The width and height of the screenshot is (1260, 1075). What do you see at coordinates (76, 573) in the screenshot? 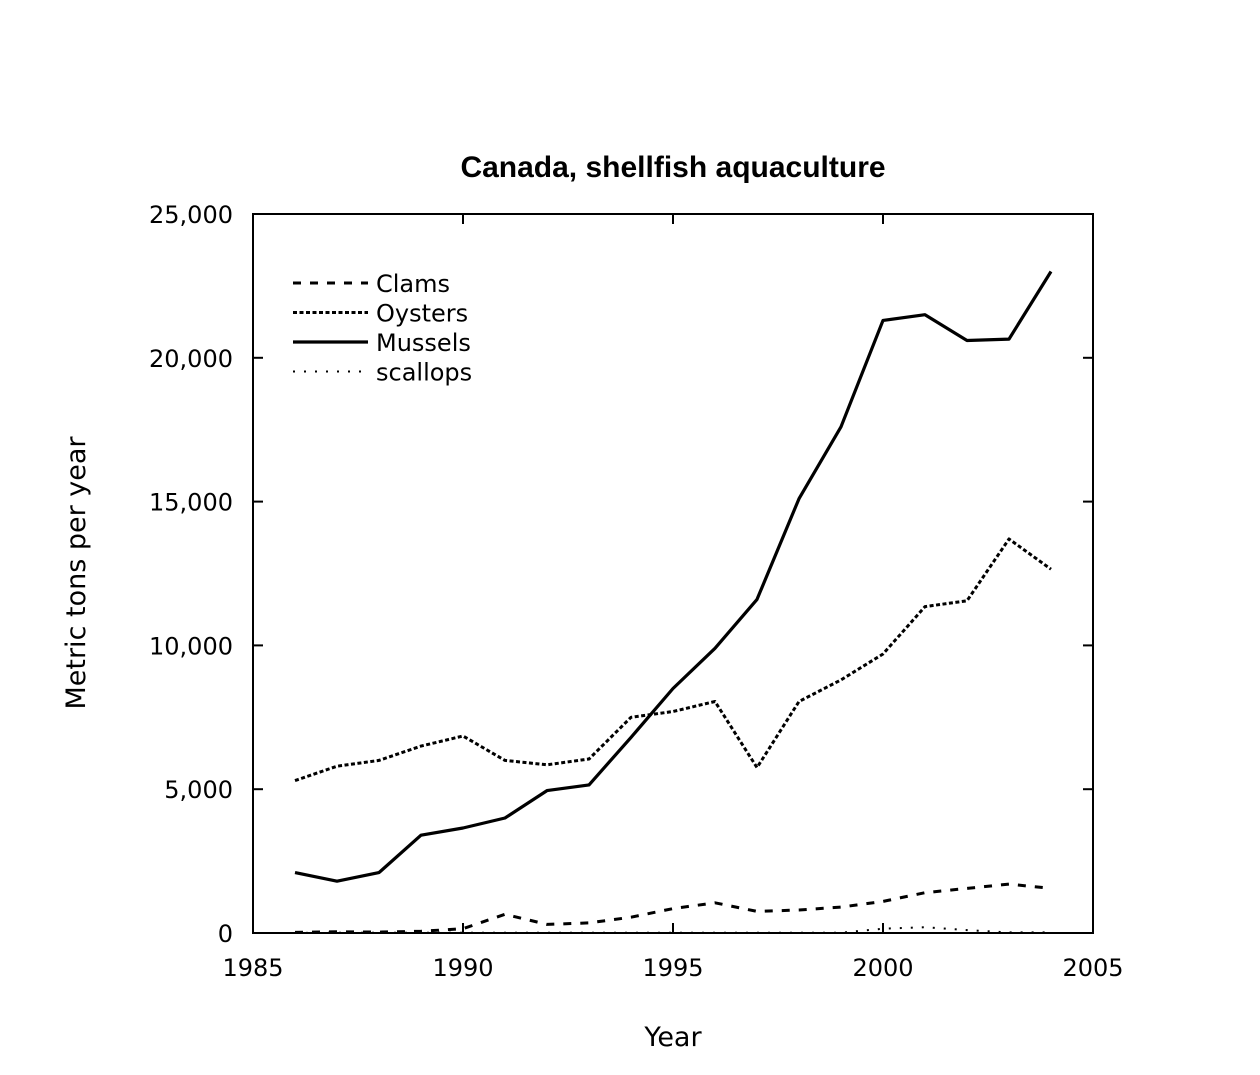
I see `y-axis-label: Metric tons per year` at bounding box center [76, 573].